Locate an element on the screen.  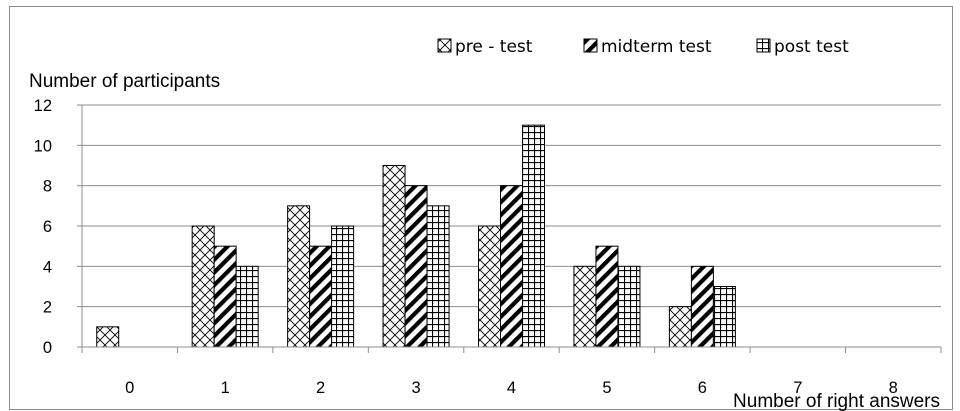
x-tick-label: 6 is located at coordinates (702, 388).